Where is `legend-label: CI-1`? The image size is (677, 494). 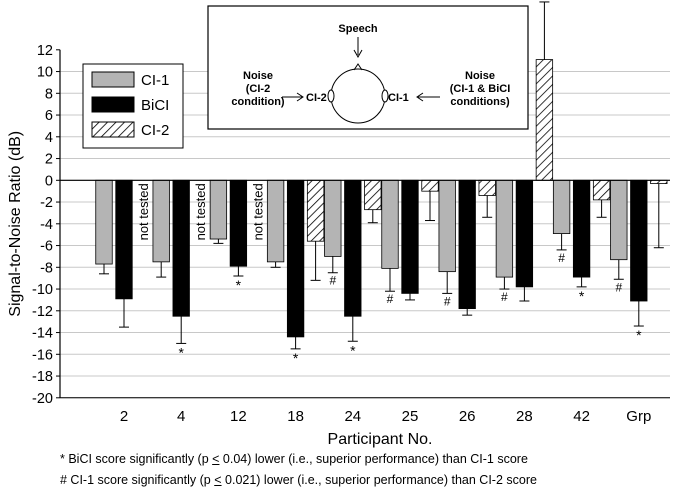 legend-label: CI-1 is located at coordinates (155, 80).